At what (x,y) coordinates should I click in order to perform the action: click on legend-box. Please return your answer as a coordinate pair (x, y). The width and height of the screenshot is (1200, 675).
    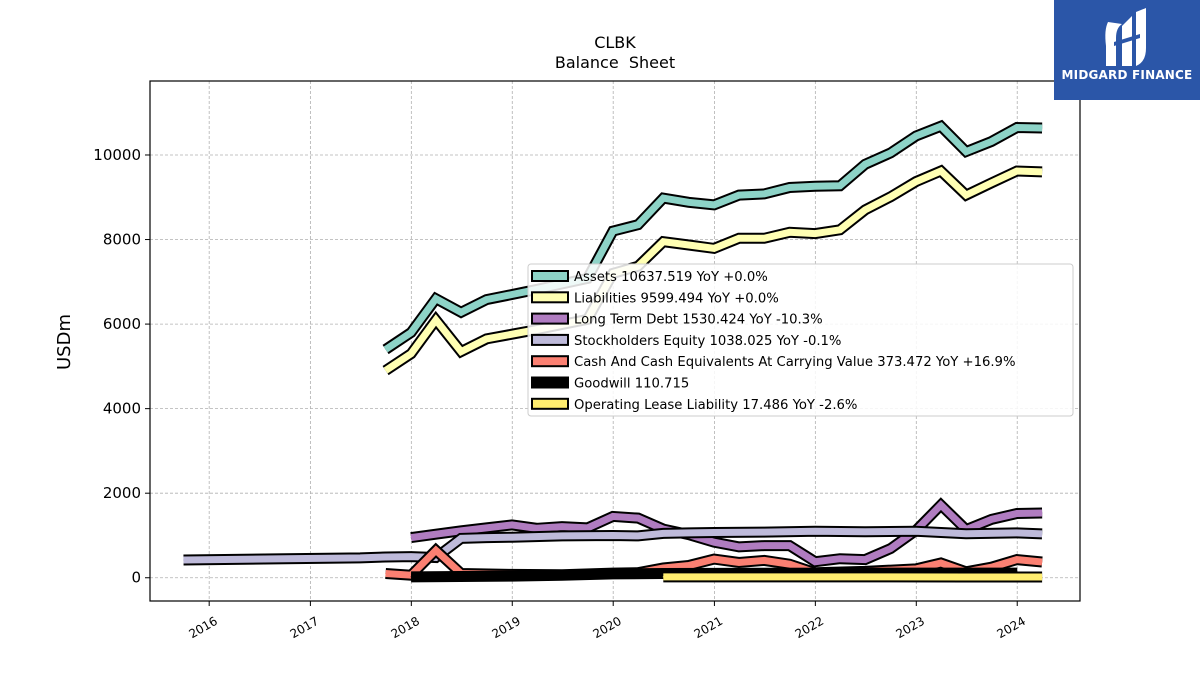
    Looking at the image, I should click on (800, 340).